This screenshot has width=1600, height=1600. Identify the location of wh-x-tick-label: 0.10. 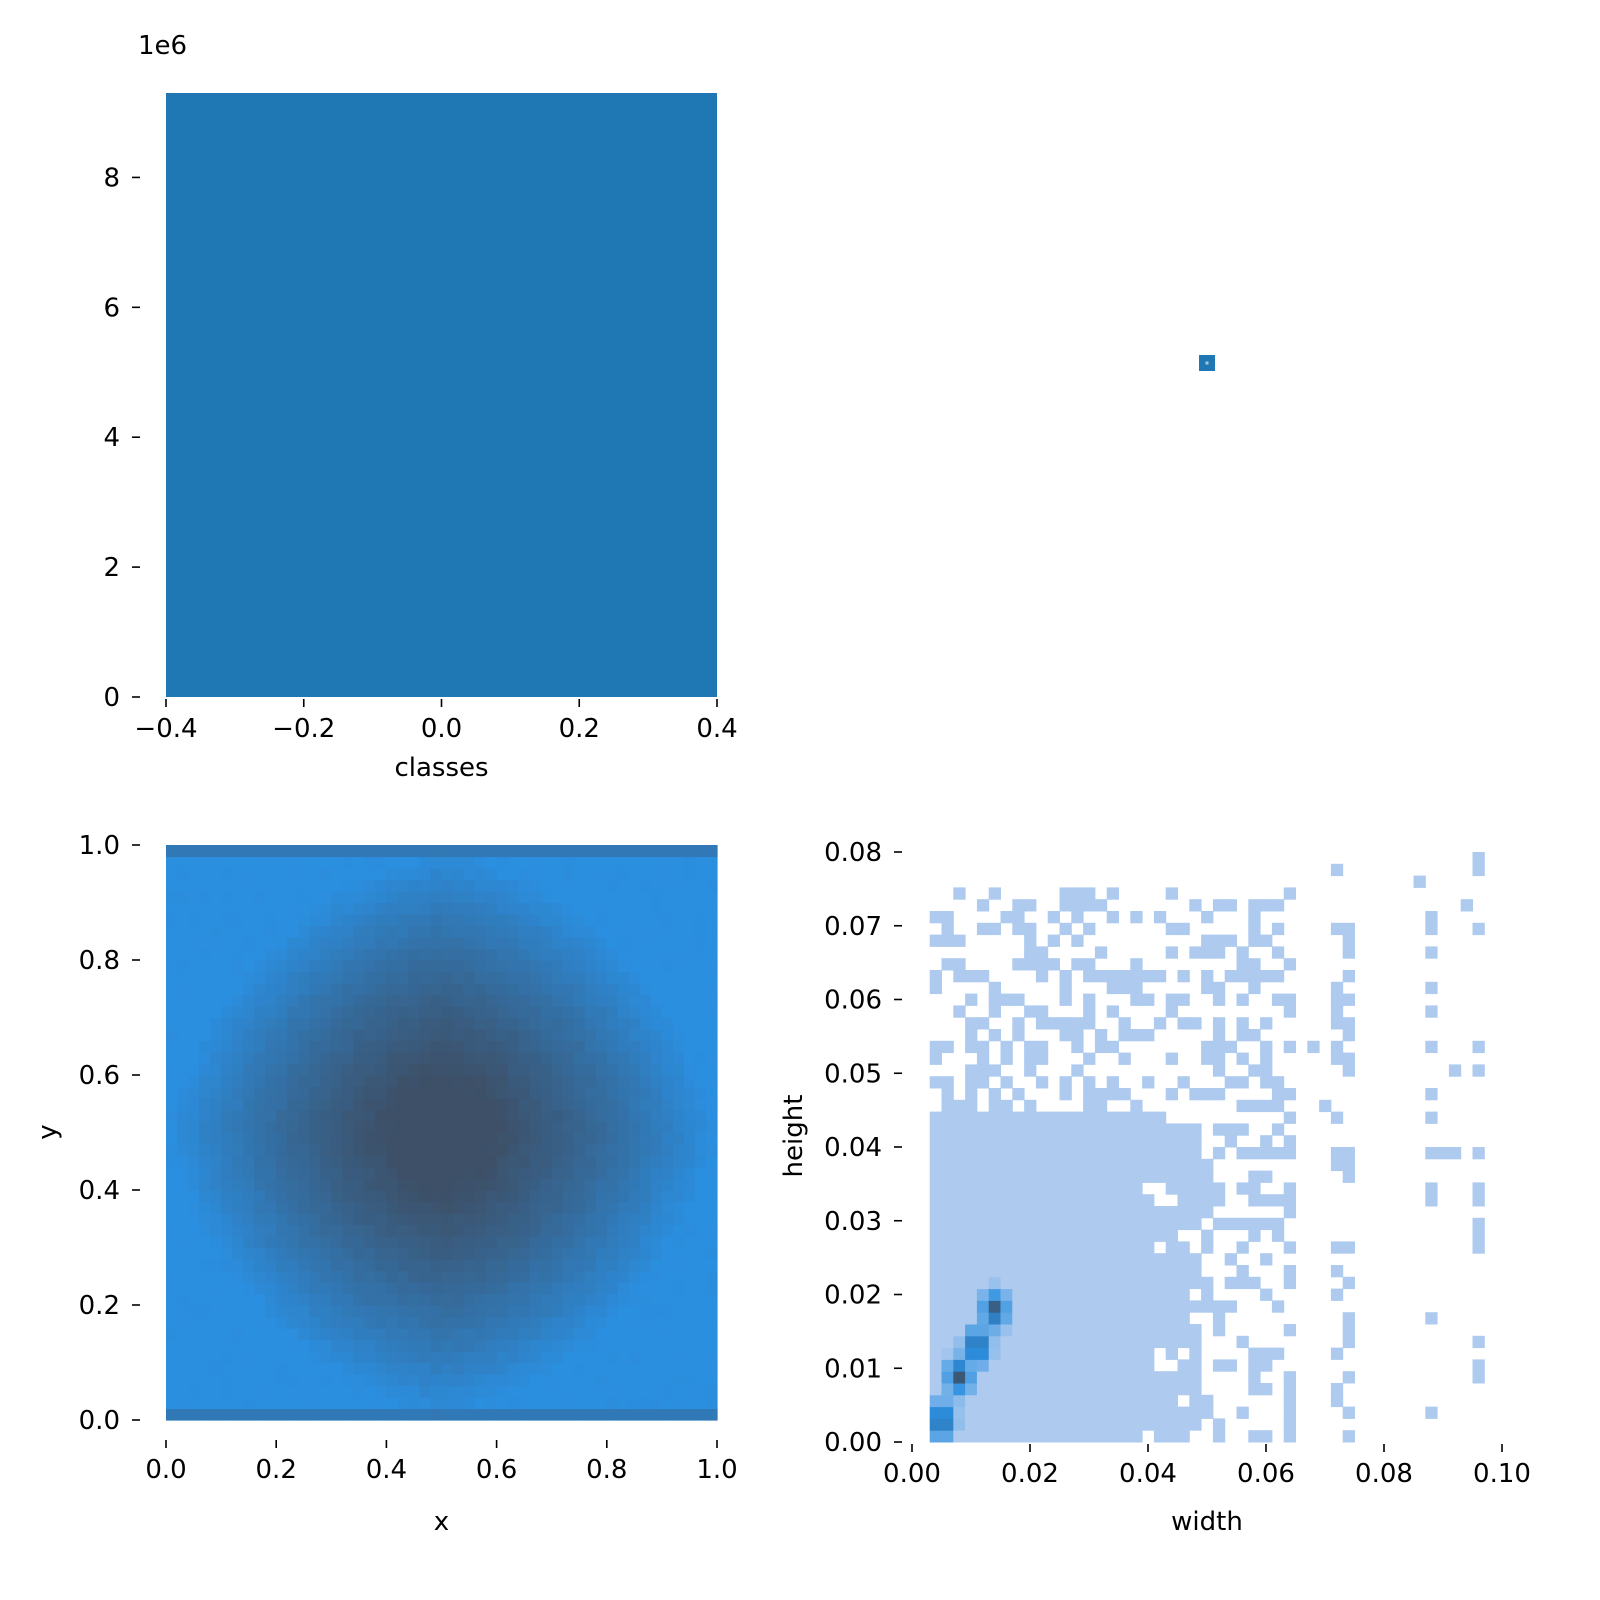
(1502, 1474).